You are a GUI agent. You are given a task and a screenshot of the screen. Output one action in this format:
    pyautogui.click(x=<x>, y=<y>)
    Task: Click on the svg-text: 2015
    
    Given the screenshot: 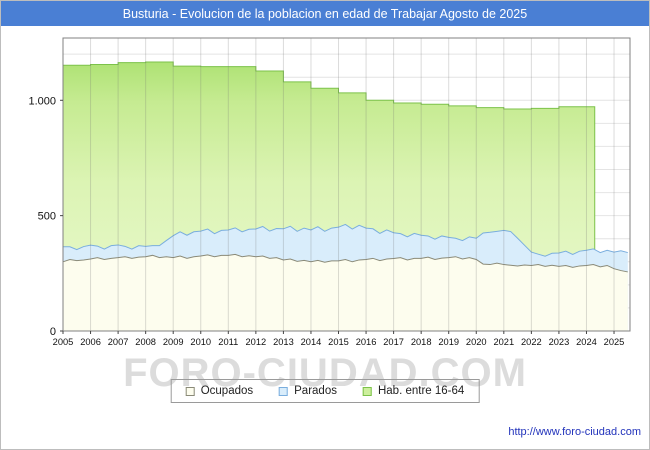 What is the action you would take?
    pyautogui.click(x=338, y=342)
    